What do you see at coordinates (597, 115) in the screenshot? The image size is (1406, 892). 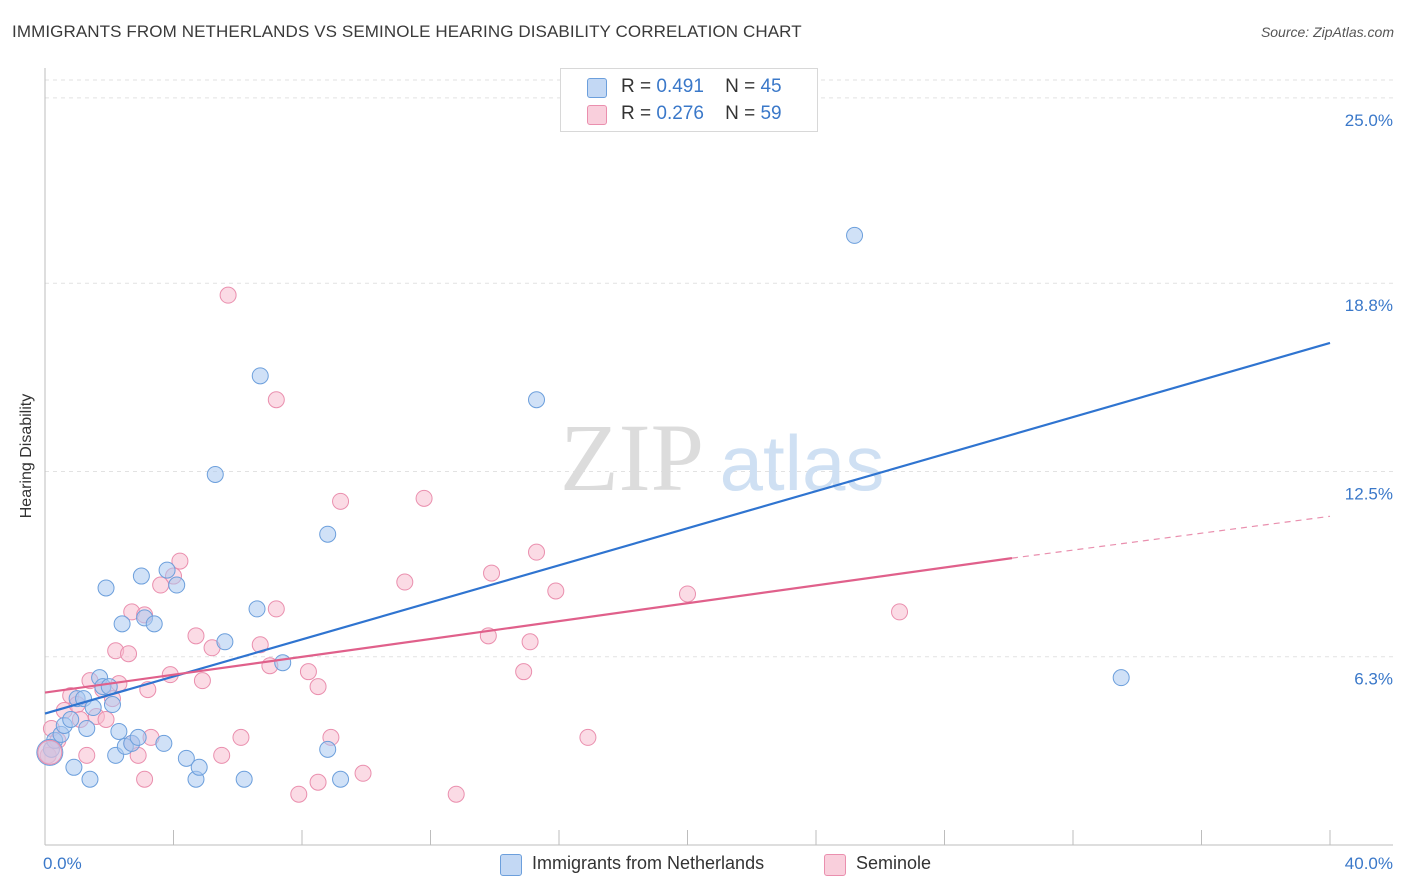 I see `legend-swatch-pink` at bounding box center [597, 115].